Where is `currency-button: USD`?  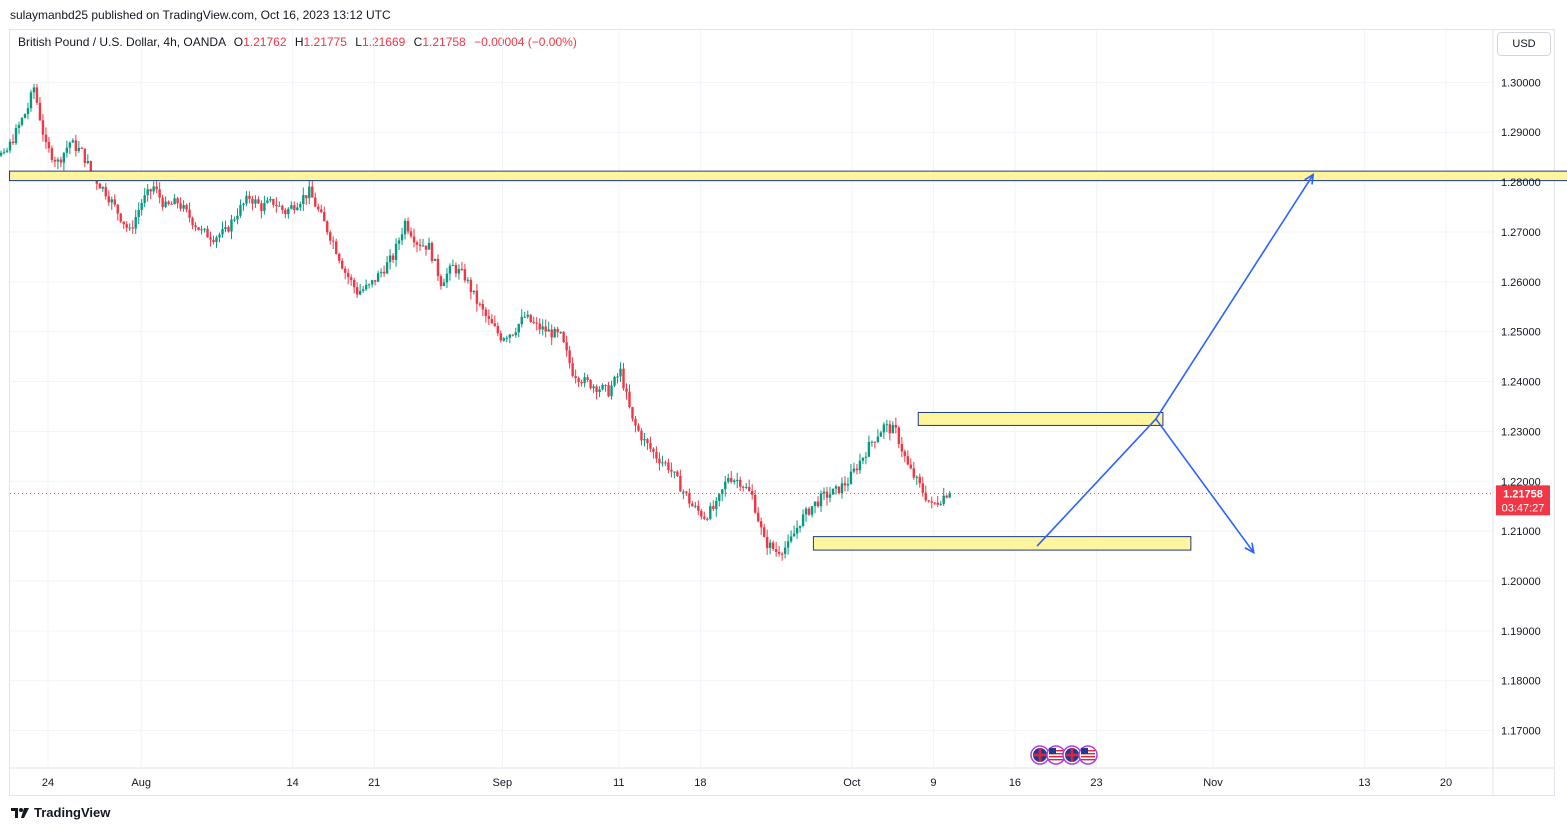
currency-button: USD is located at coordinates (1524, 44).